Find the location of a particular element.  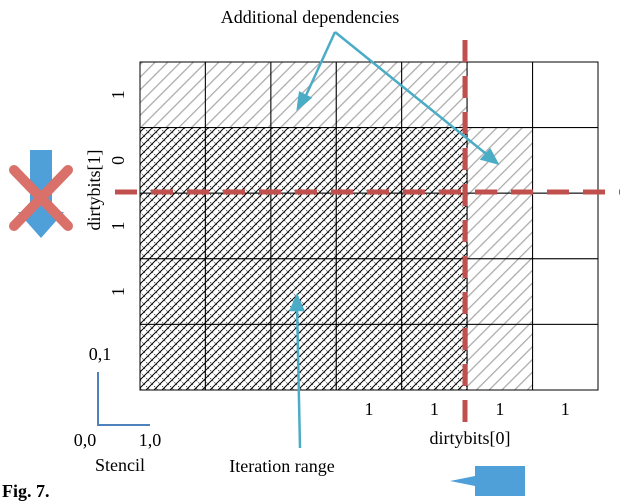

stencil-axes is located at coordinates (123, 399).